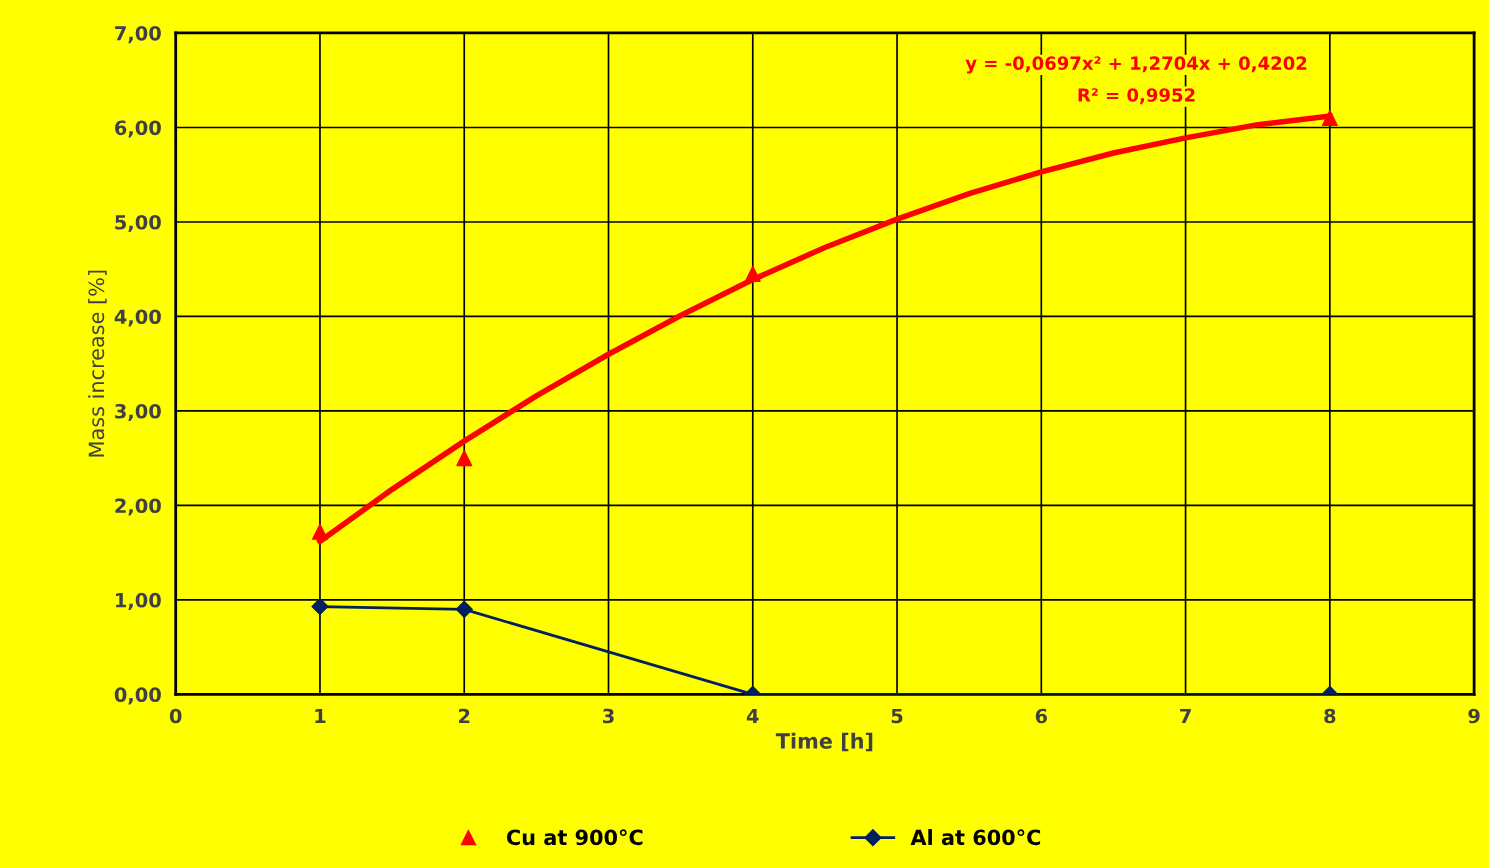 This screenshot has width=1489, height=868. What do you see at coordinates (608, 716) in the screenshot?
I see `x-tick-label: 3` at bounding box center [608, 716].